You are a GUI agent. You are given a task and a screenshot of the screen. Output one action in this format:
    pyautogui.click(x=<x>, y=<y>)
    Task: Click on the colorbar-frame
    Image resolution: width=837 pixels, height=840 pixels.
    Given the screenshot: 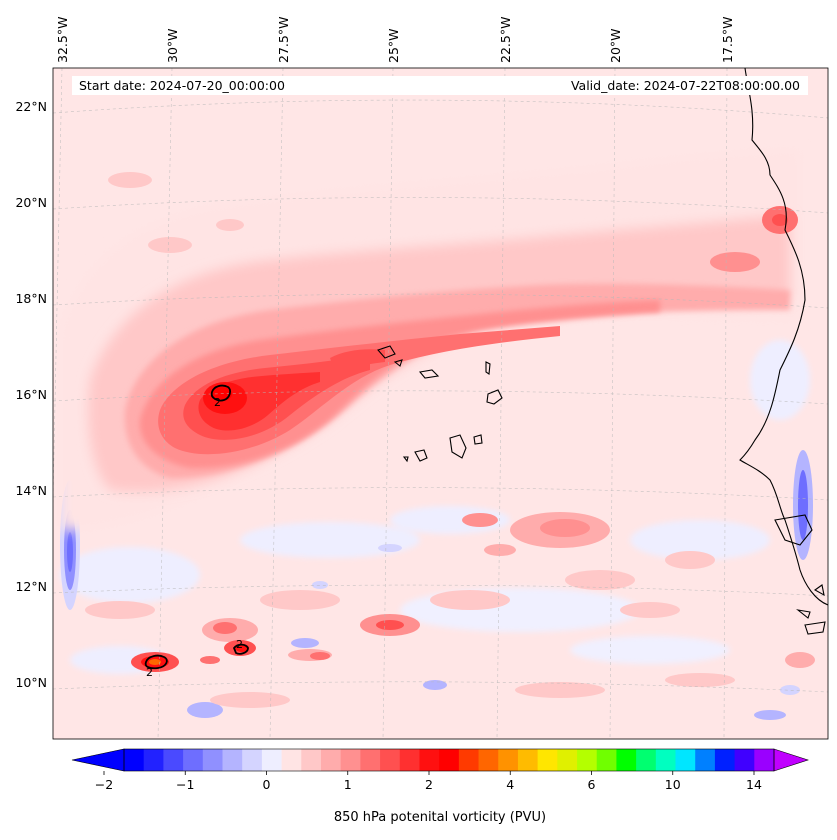 What is the action you would take?
    pyautogui.click(x=449, y=760)
    